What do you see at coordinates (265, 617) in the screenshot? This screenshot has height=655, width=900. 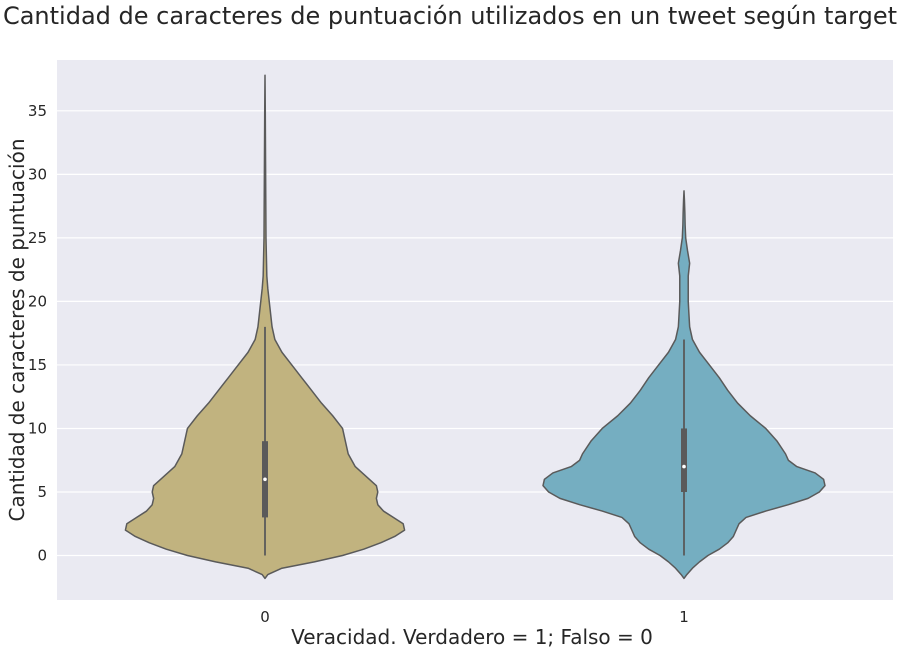 I see `x-tick-label: 0` at bounding box center [265, 617].